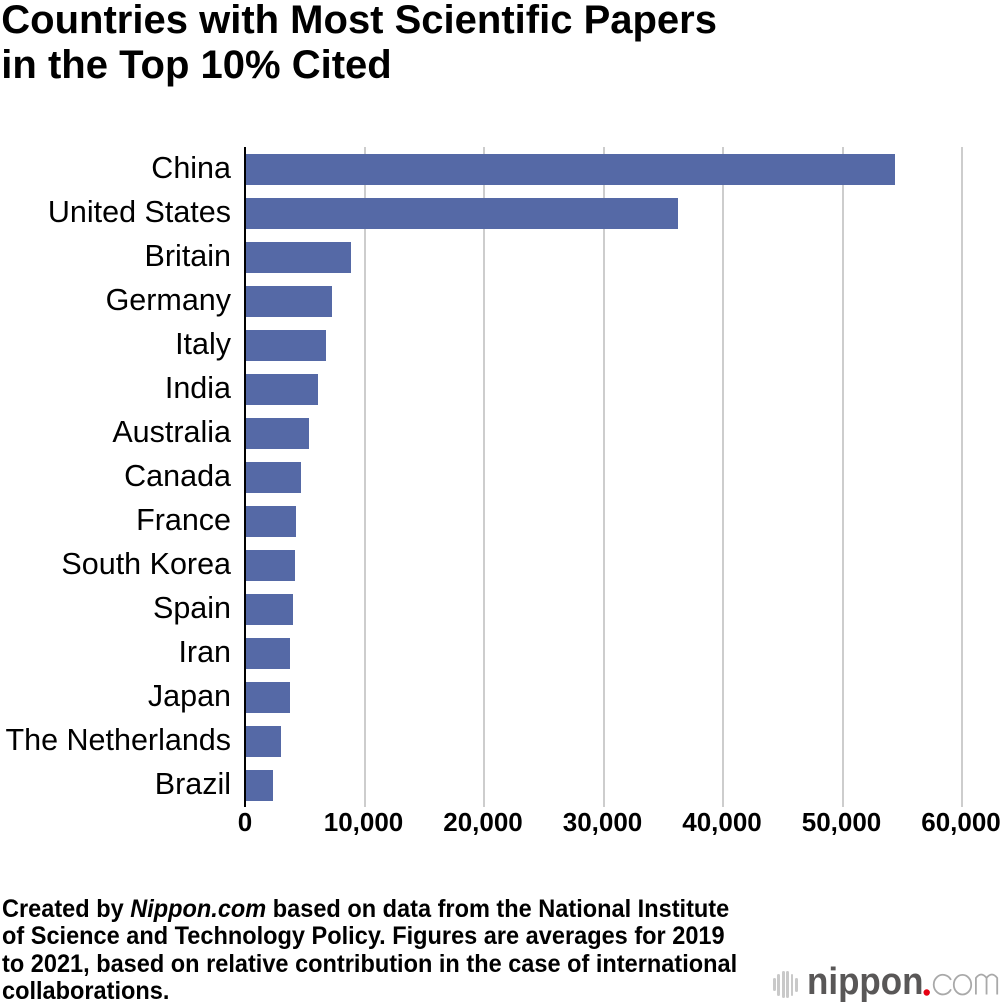  I want to click on svg-text: nippon, so click(865, 982).